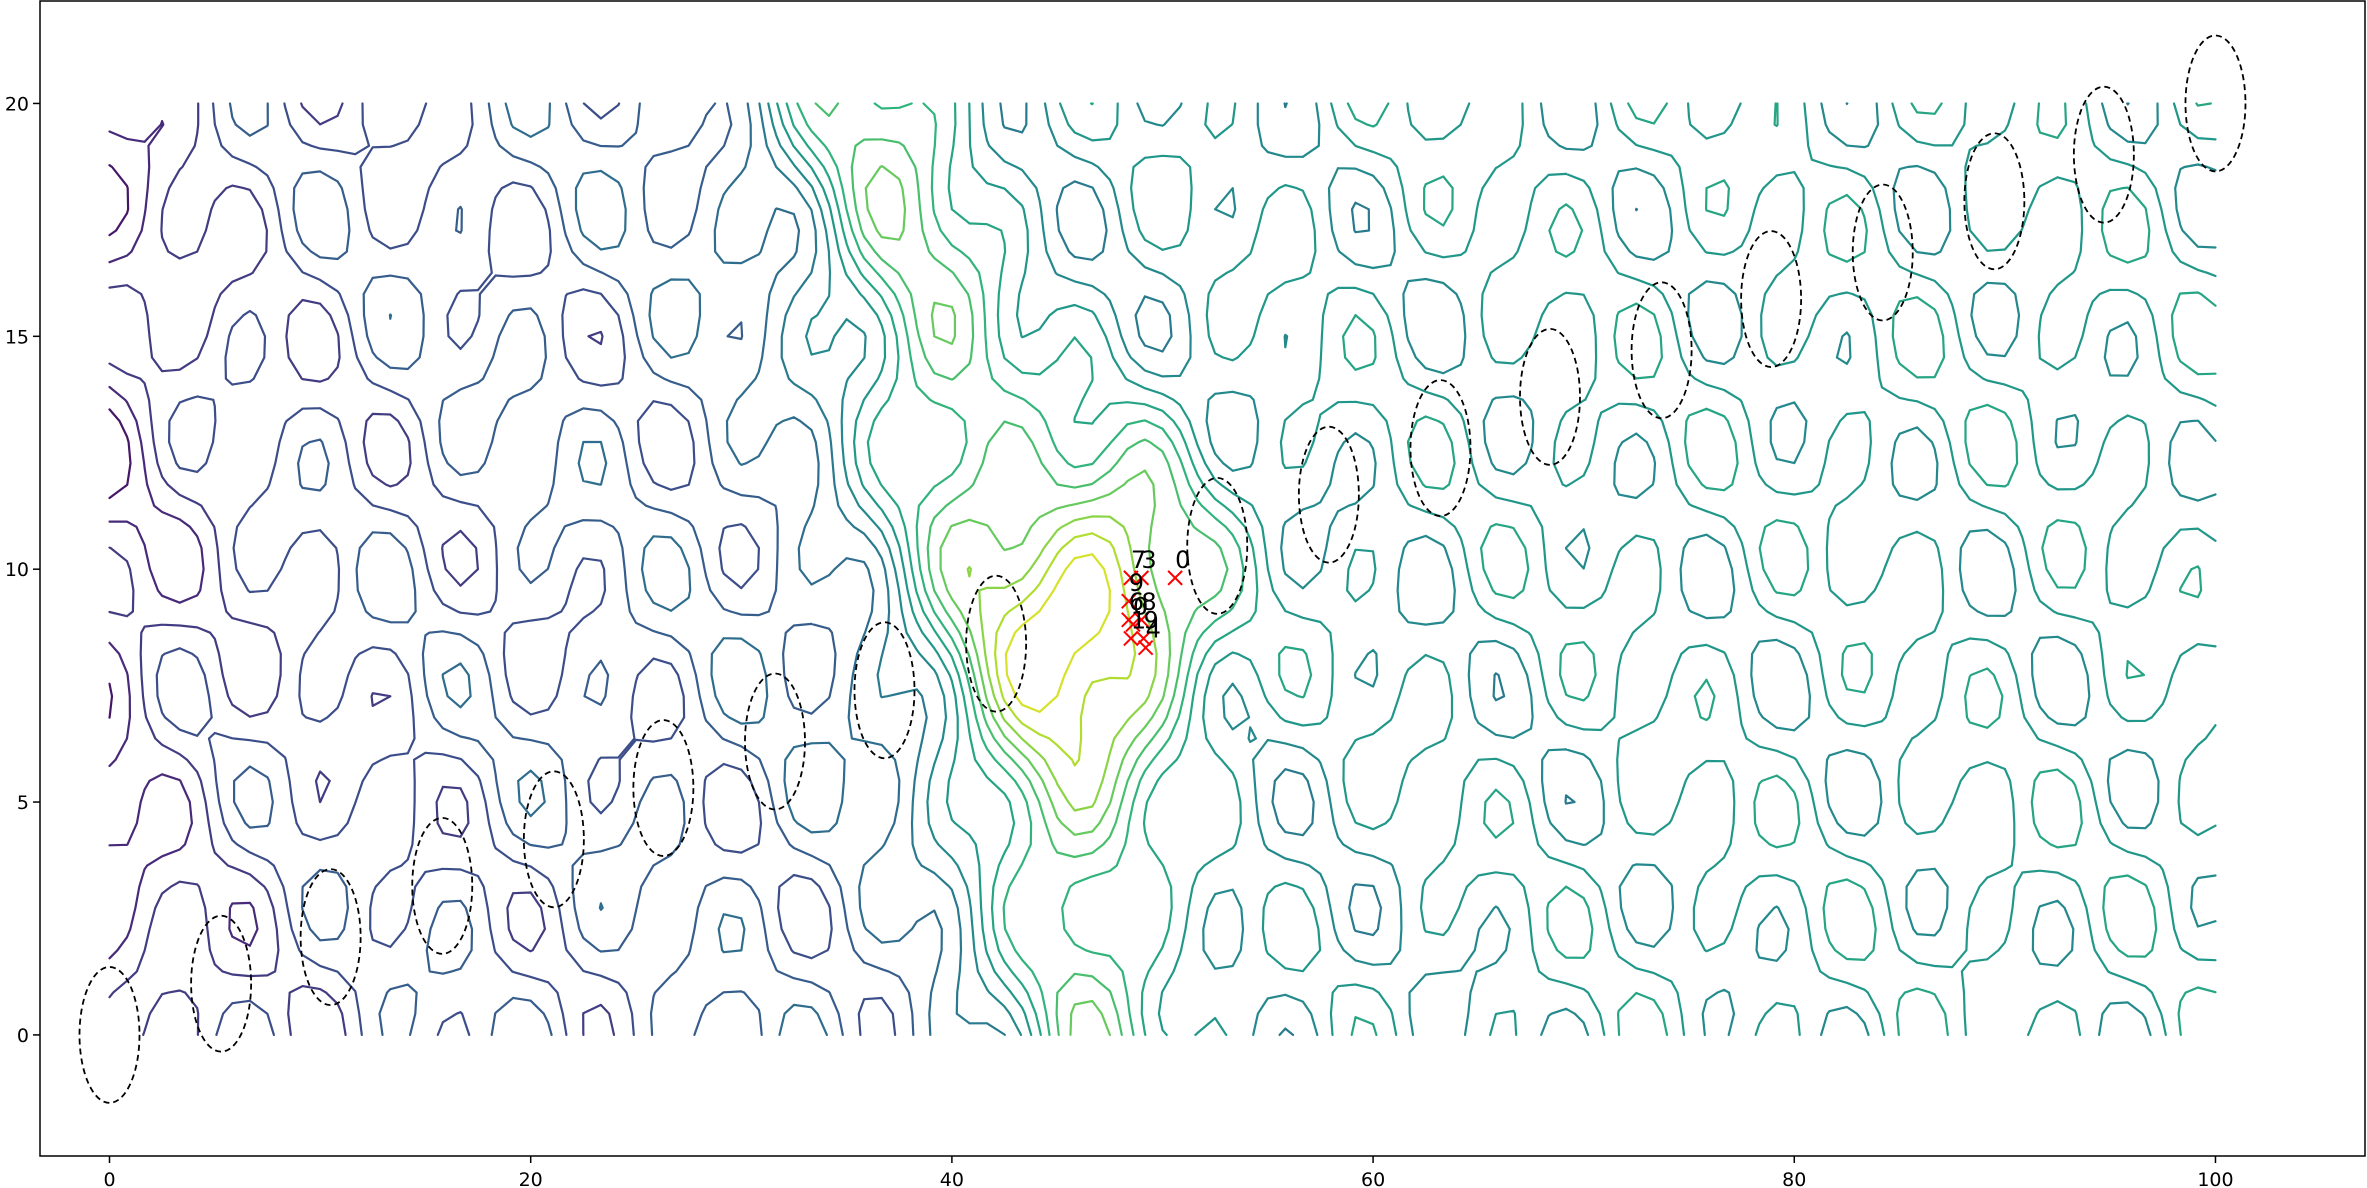 The height and width of the screenshot is (1188, 2367). I want to click on point-label: 1, so click(1138, 620).